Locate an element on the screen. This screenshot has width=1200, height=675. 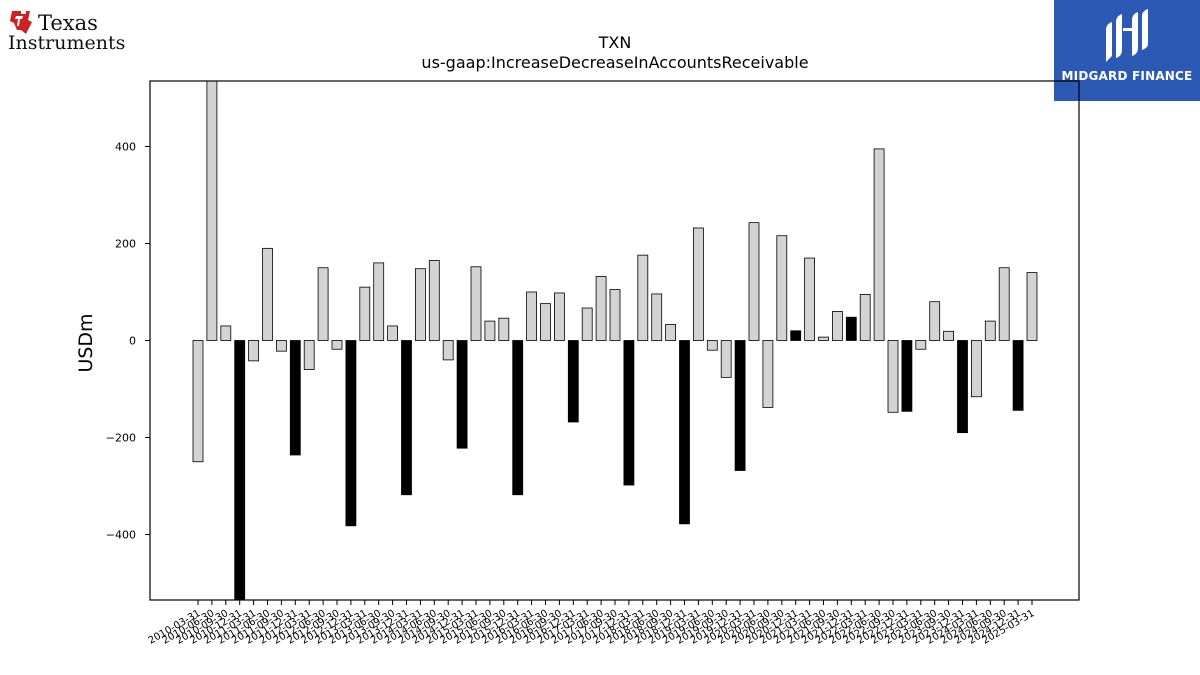
y-tick-label: 0 is located at coordinates (132, 341).